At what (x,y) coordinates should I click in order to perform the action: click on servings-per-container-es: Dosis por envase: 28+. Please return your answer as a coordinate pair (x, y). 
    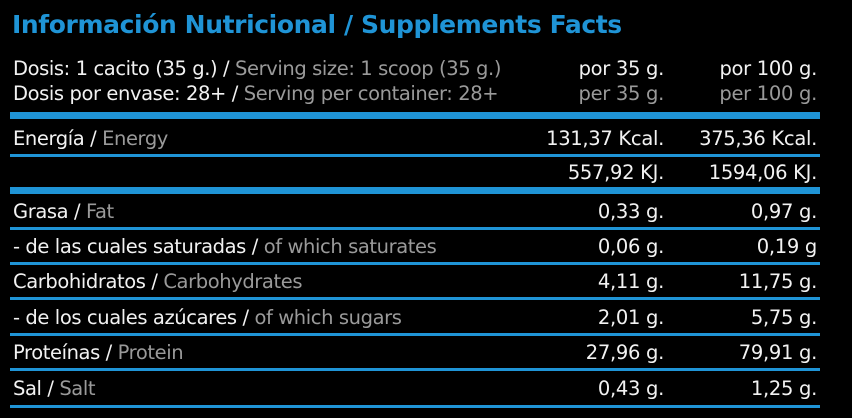
    Looking at the image, I should click on (119, 93).